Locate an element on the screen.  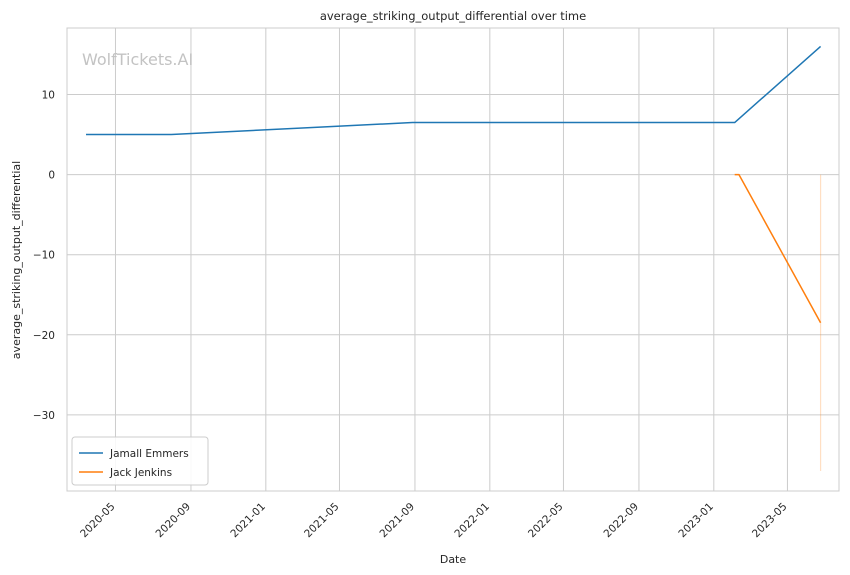
y-tick-label: −20 is located at coordinates (44, 336).